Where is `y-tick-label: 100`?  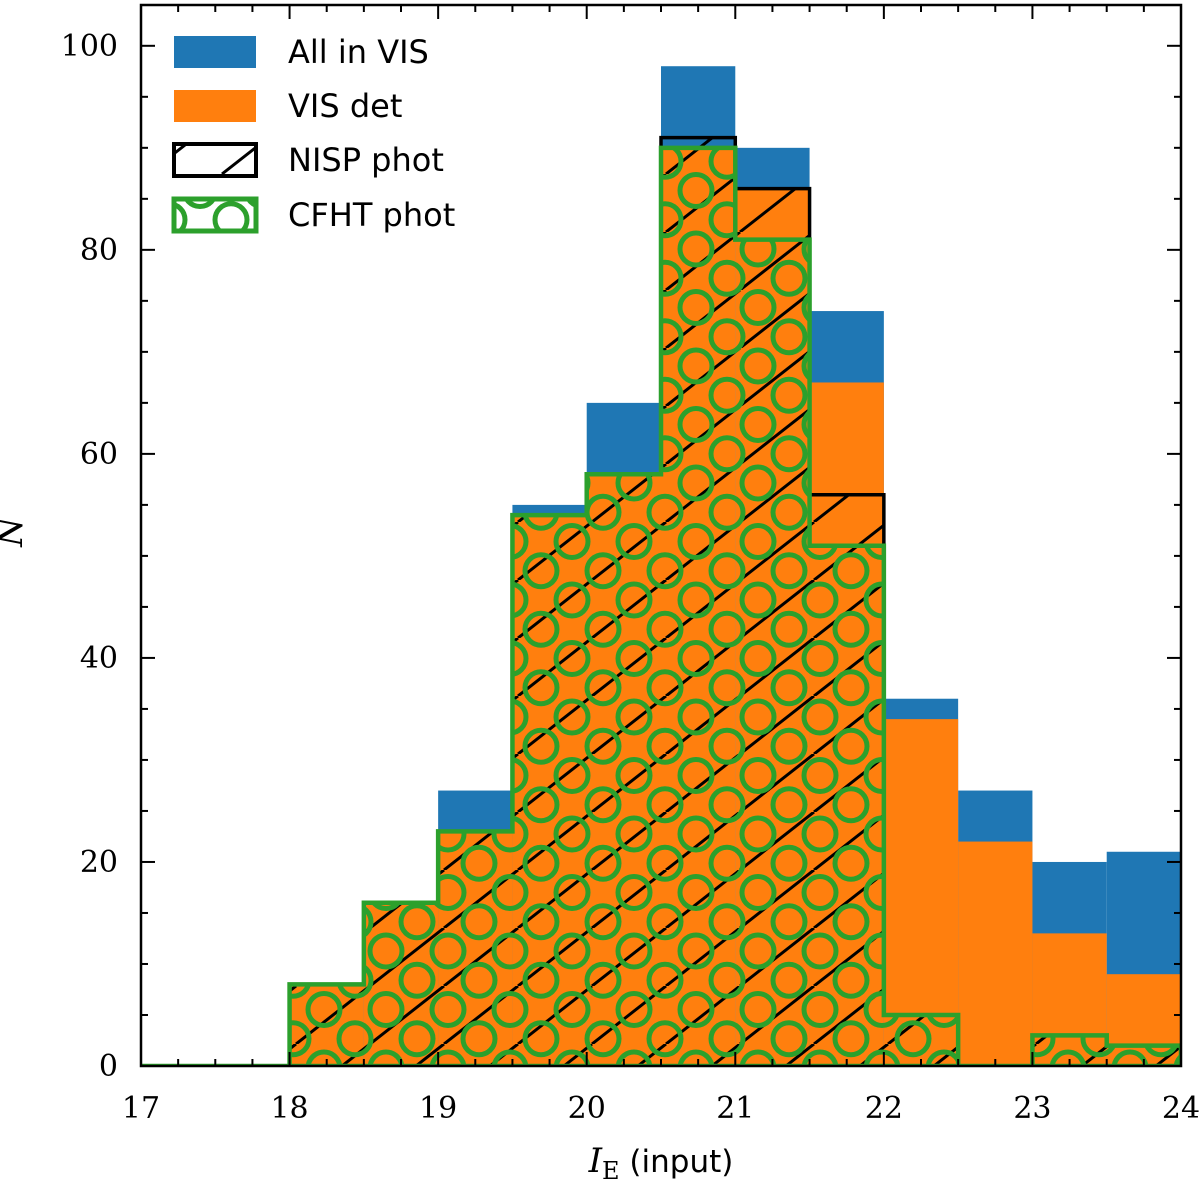 y-tick-label: 100 is located at coordinates (89, 46).